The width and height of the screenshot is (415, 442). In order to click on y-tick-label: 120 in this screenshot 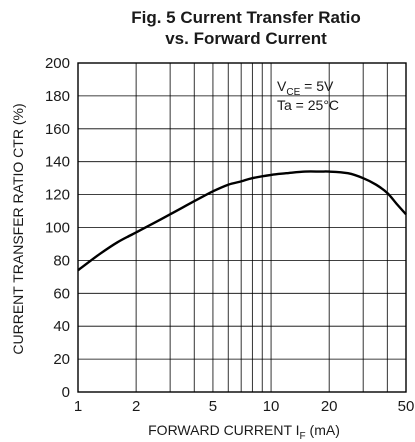, I will do `click(57, 195)`.